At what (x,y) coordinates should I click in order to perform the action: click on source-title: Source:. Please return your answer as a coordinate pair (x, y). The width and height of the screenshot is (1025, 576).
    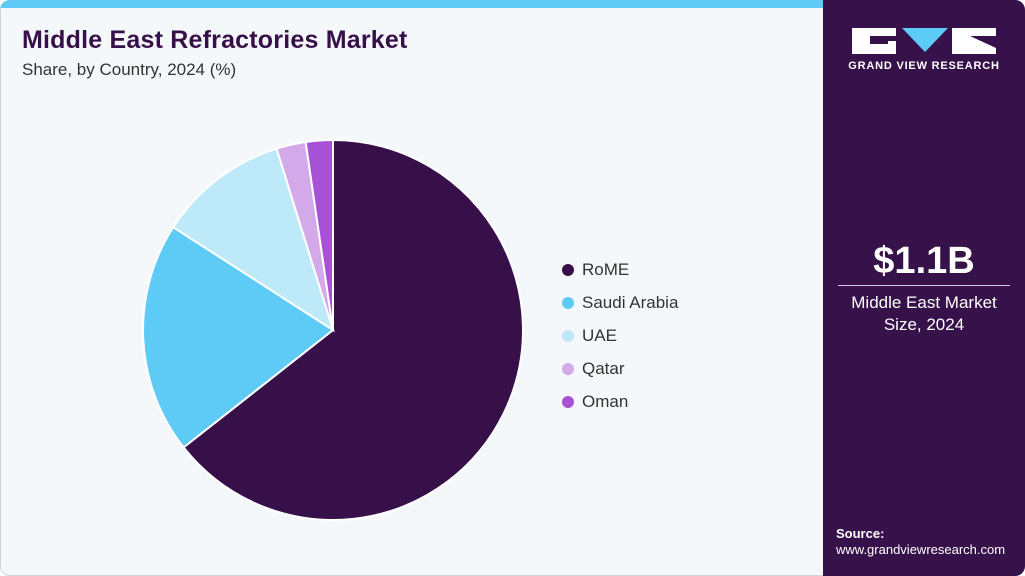
    Looking at the image, I should click on (860, 533).